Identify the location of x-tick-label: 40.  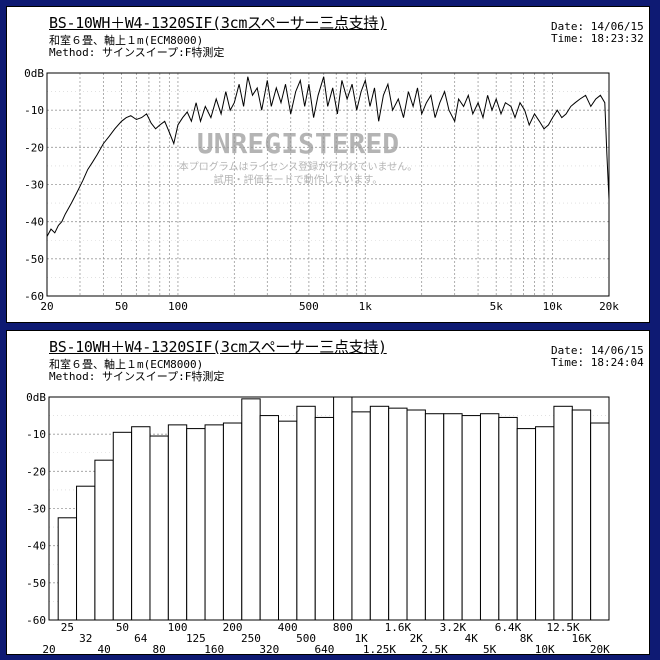
(103, 649).